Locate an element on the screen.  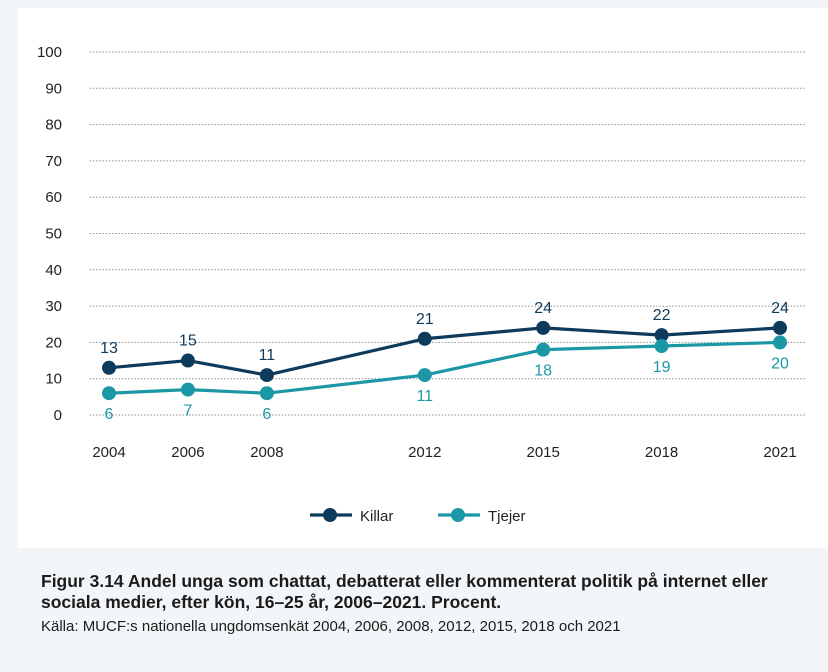
legend-label-tjejer: Tjejer is located at coordinates (507, 516).